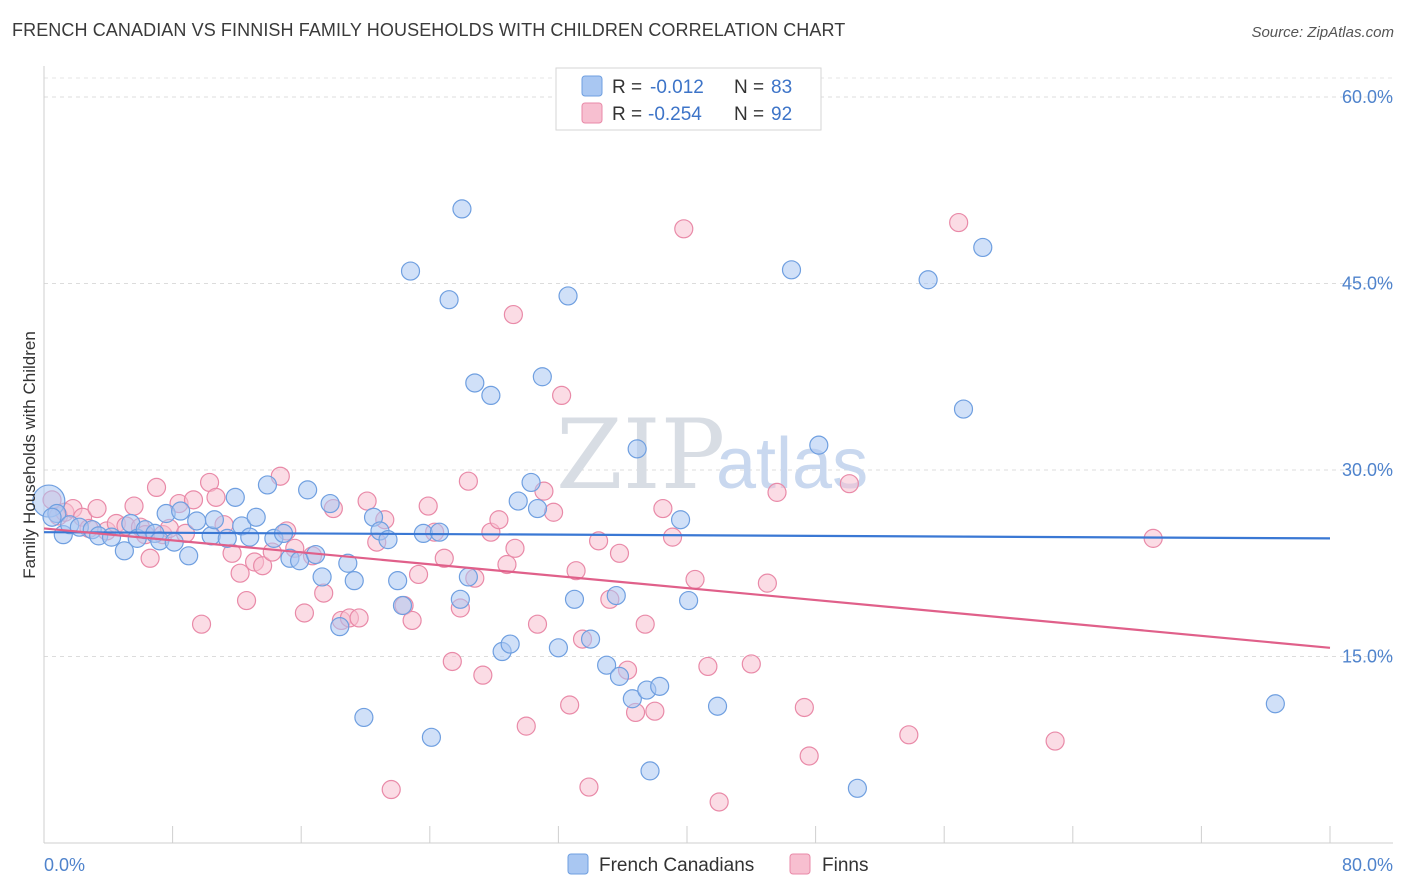 This screenshot has height=892, width=1406. I want to click on legend-r-label-2: R =, so click(627, 114).